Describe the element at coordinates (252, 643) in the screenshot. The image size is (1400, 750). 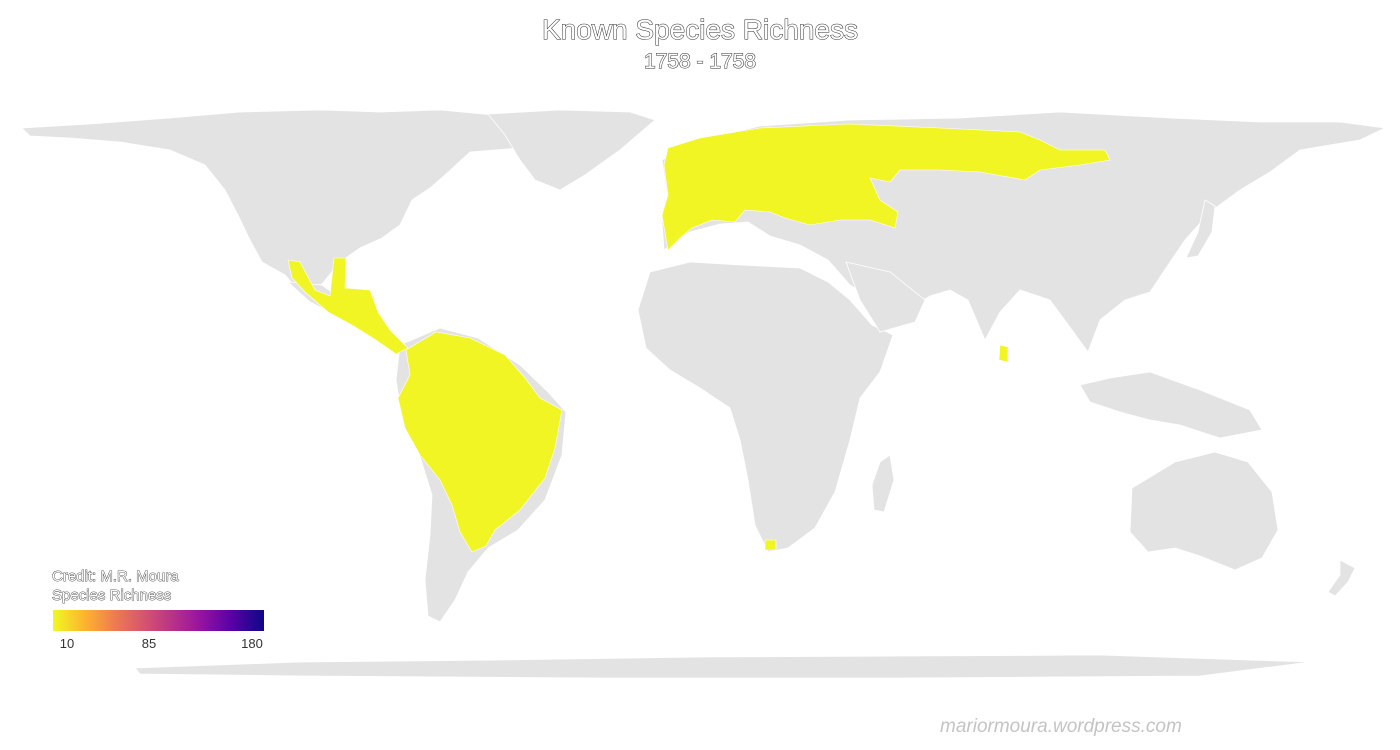
I see `legend-tick-max: 180` at that location.